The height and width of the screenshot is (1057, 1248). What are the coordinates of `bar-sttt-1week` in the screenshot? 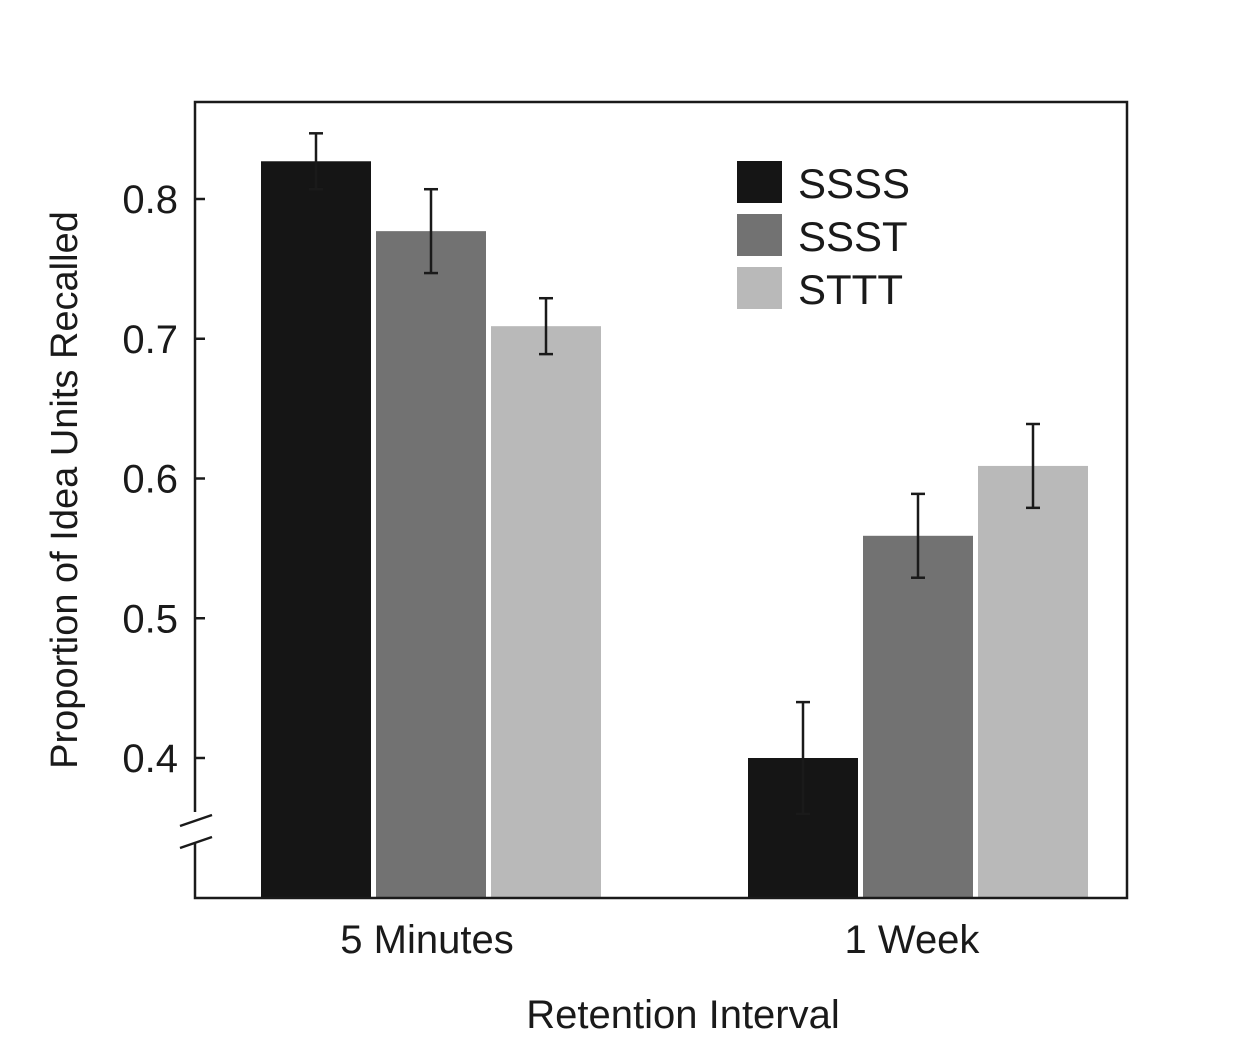 It's located at (1033, 681).